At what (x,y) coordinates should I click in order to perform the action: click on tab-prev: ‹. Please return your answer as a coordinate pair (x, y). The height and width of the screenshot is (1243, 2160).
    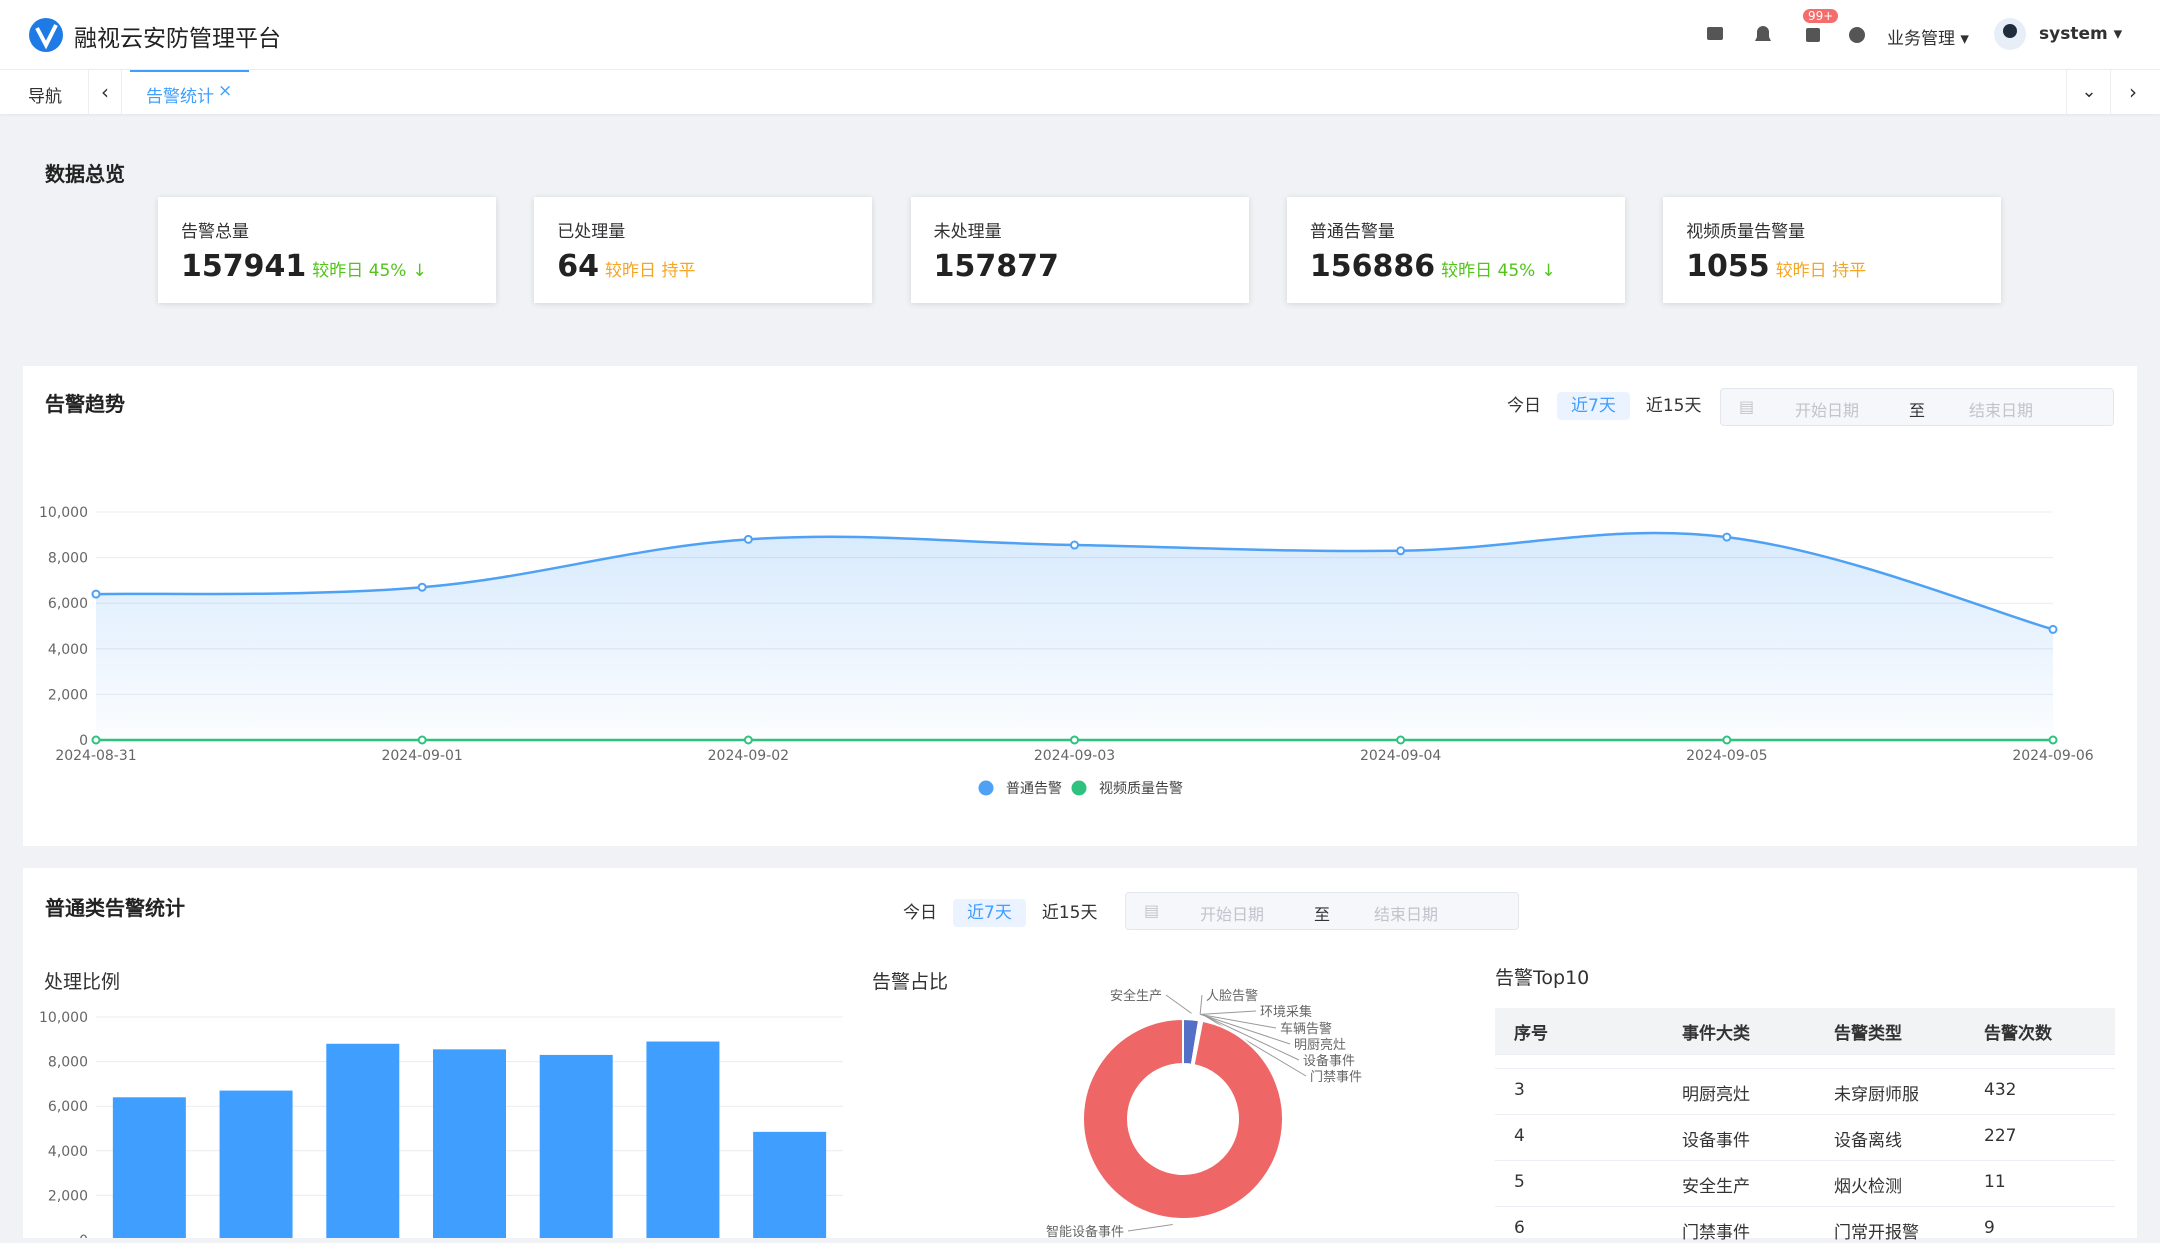
    Looking at the image, I should click on (105, 92).